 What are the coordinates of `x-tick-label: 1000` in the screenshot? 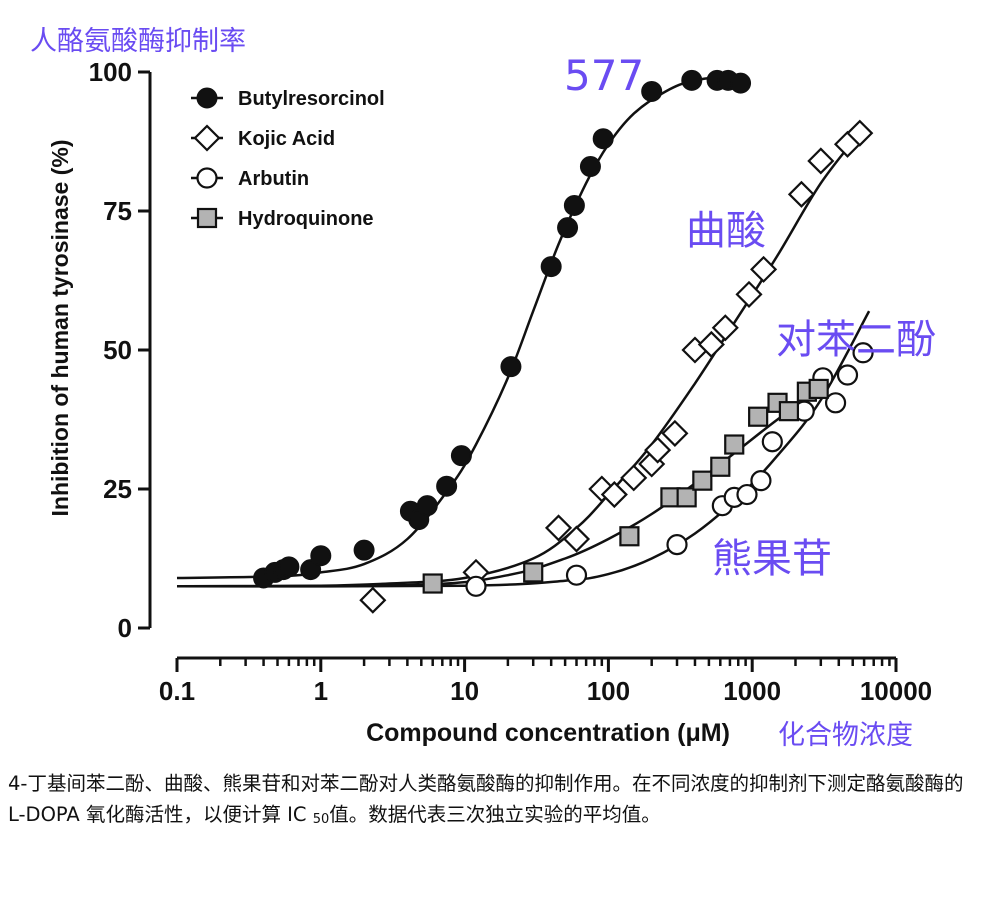 It's located at (752, 691).